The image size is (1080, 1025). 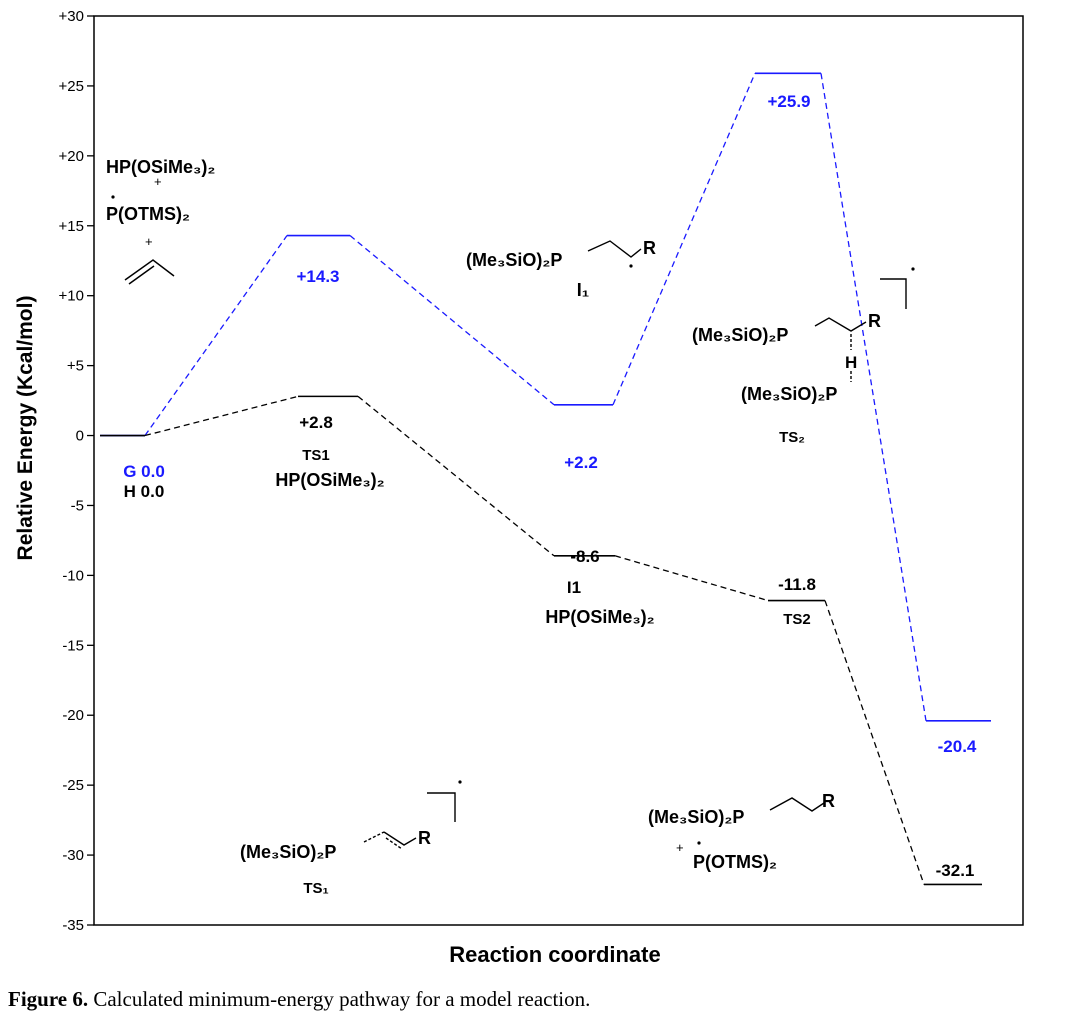 What do you see at coordinates (317, 276) in the screenshot?
I see `g-ts1-label: +14.3` at bounding box center [317, 276].